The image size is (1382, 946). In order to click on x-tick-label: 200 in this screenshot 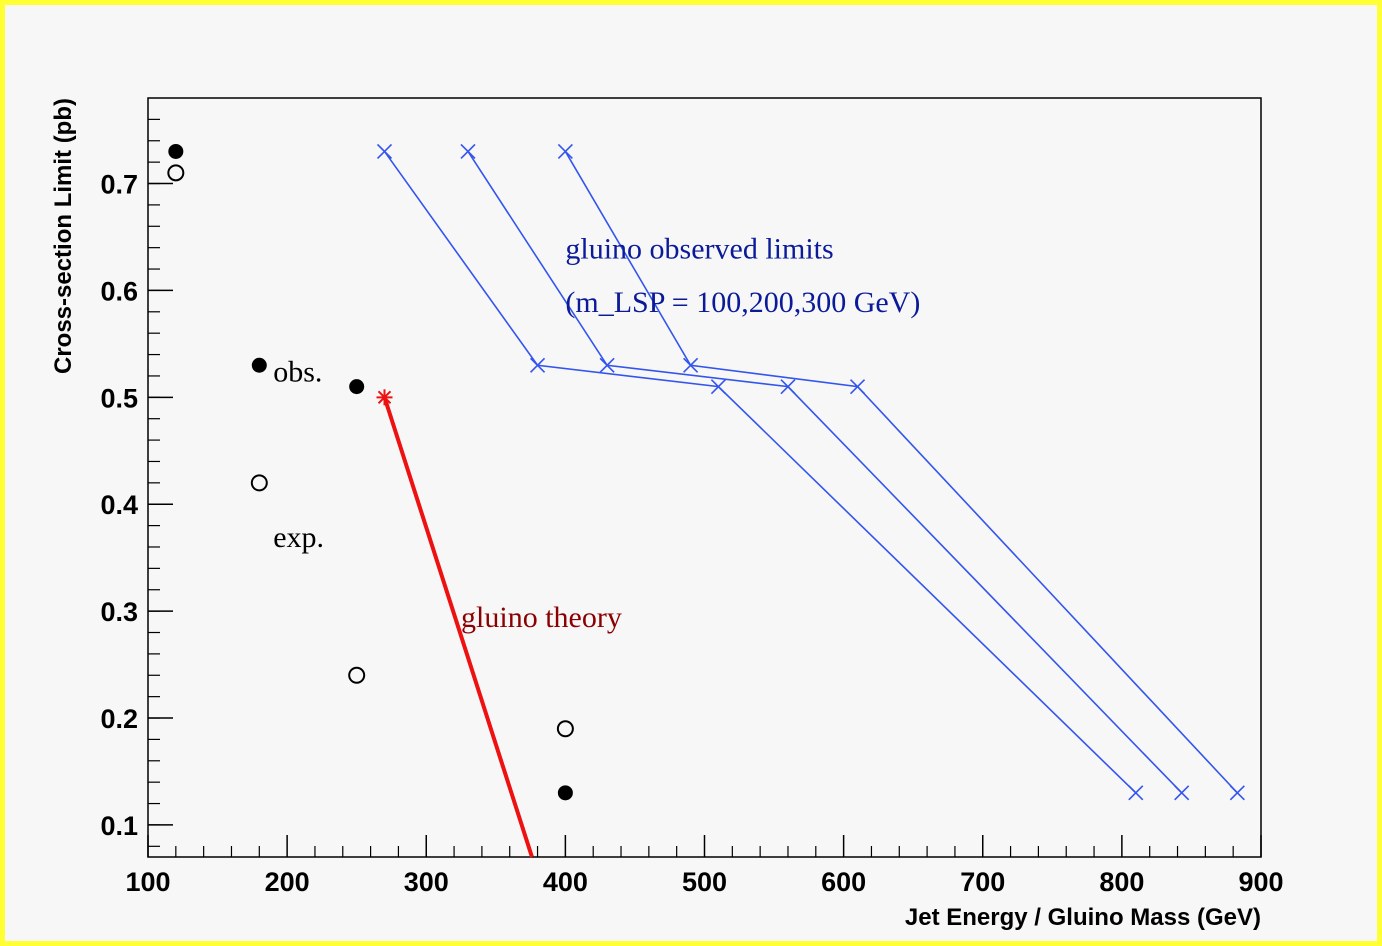, I will do `click(287, 882)`.